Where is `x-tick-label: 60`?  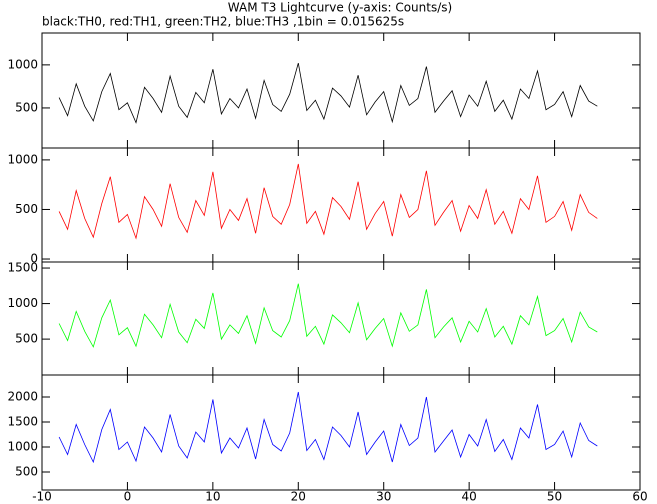
x-tick-label: 60 is located at coordinates (639, 497).